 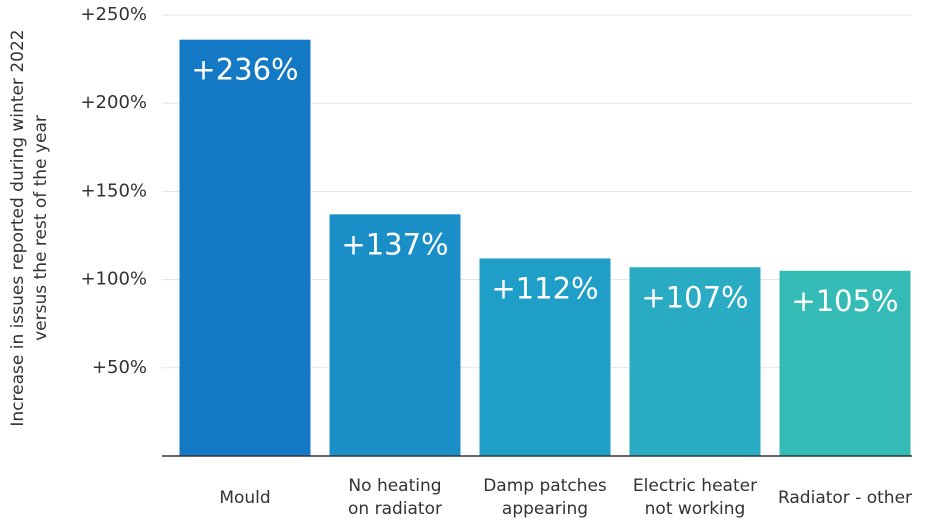 What do you see at coordinates (113, 190) in the screenshot?
I see `y-tick-label: +150%` at bounding box center [113, 190].